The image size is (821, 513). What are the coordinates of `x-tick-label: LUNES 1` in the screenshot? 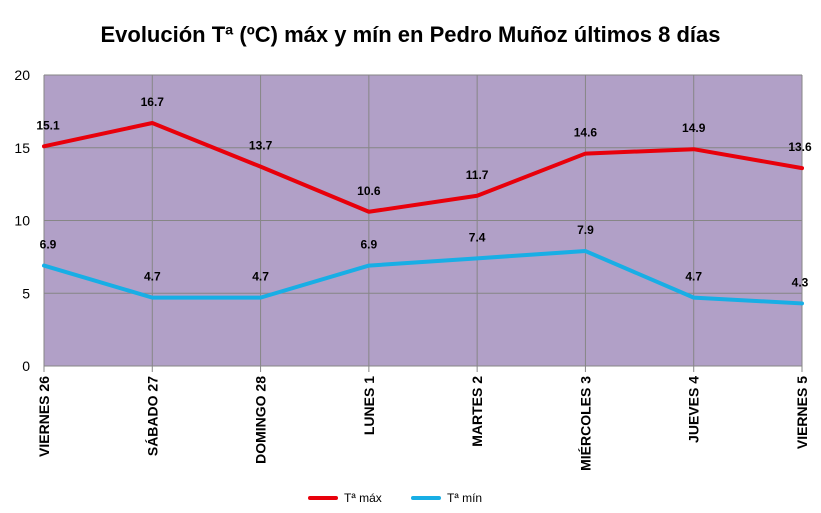 It's located at (369, 405).